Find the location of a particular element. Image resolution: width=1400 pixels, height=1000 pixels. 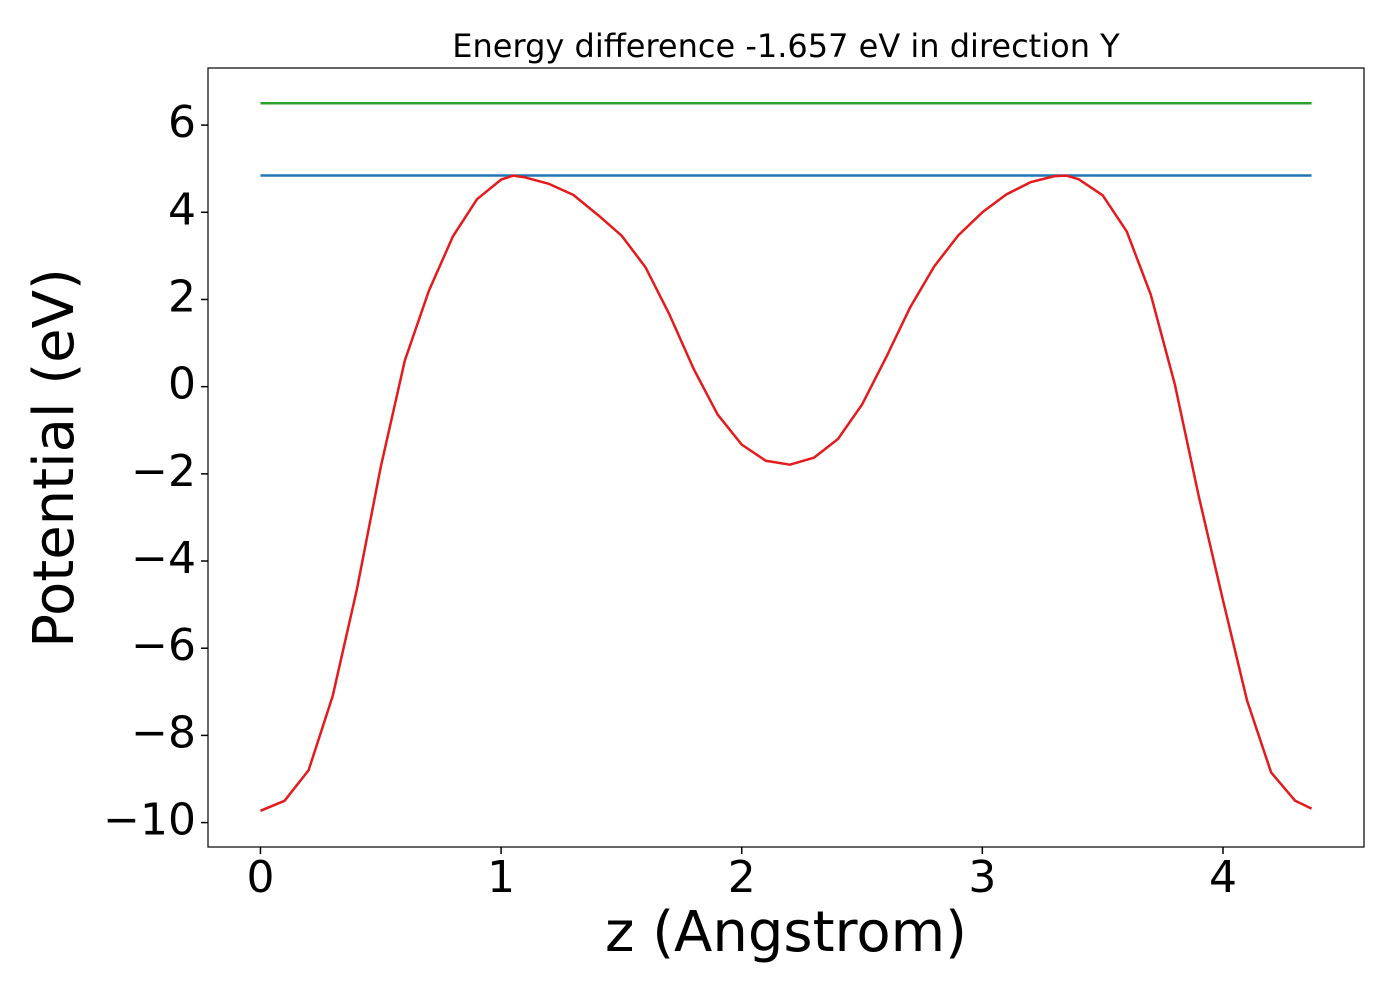

y-tick-label: −10 is located at coordinates (149, 820).